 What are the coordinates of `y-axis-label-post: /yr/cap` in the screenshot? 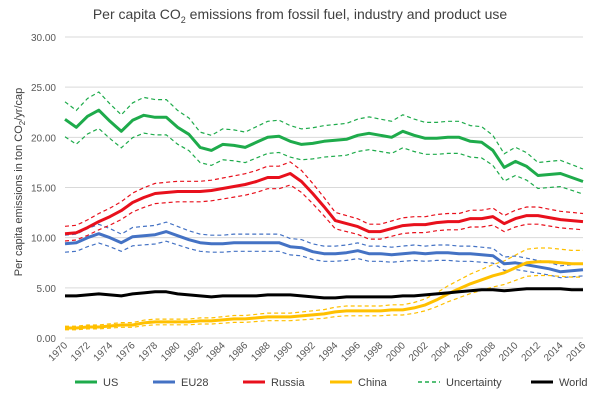 It's located at (19, 104).